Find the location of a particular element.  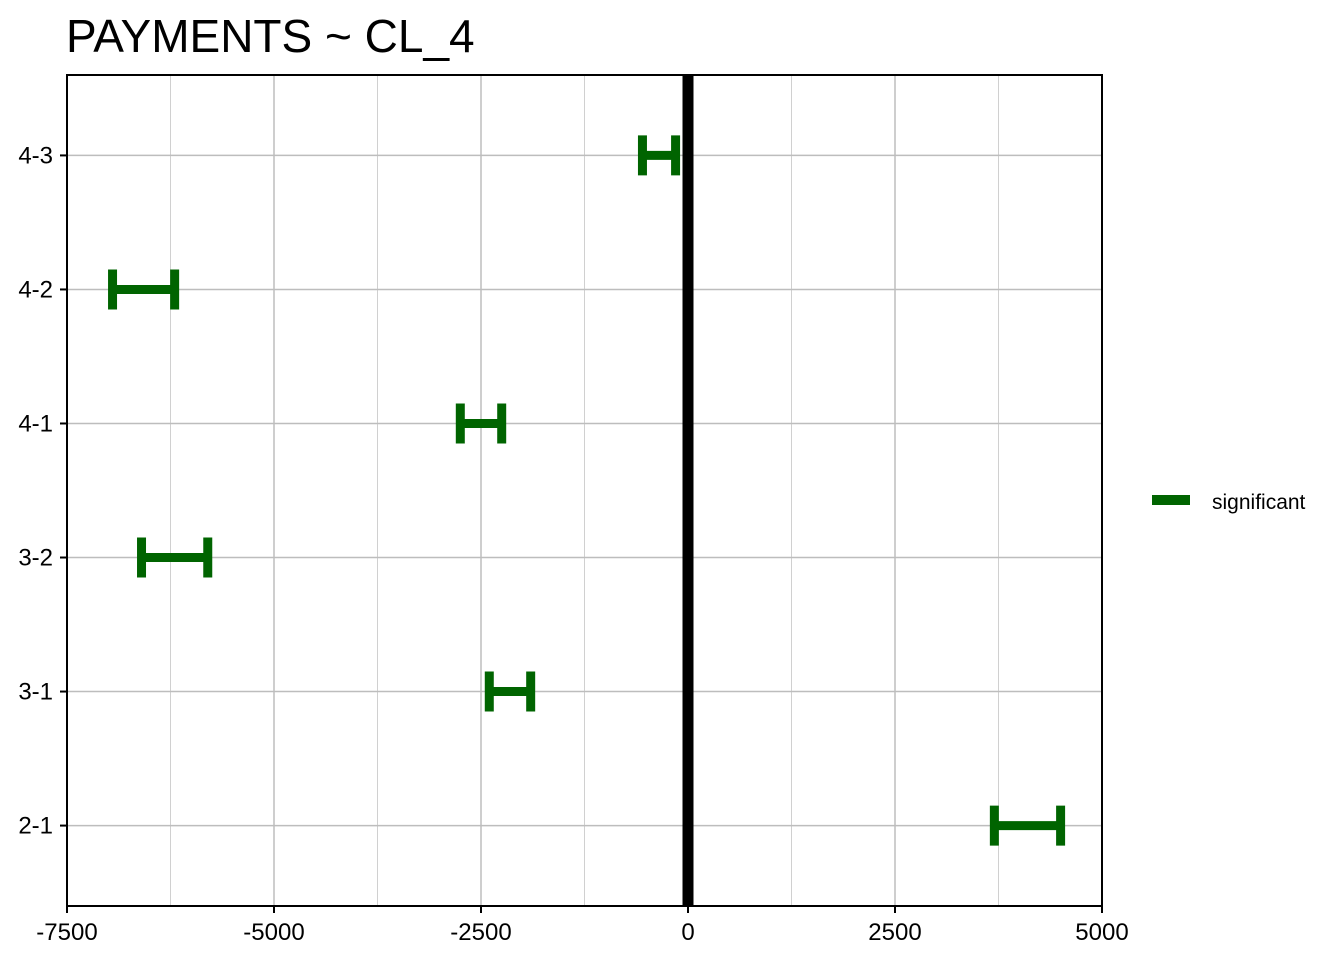

legend: significant is located at coordinates (1229, 502).